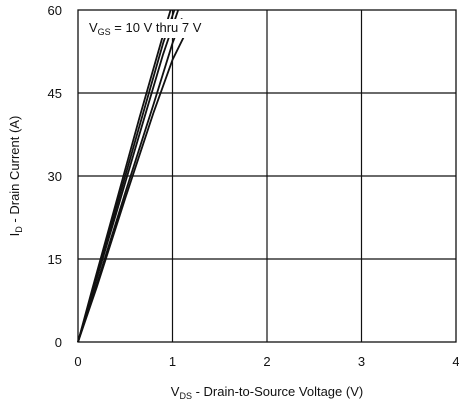 Image resolution: width=459 pixels, height=407 pixels. Describe the element at coordinates (55, 259) in the screenshot. I see `y-tick-label-1: 15` at that location.